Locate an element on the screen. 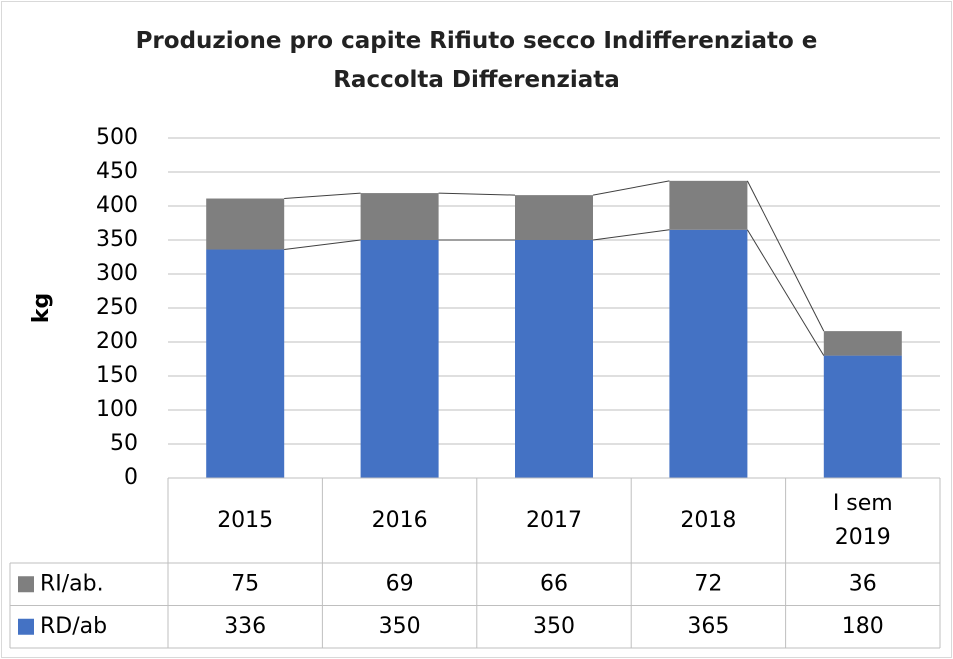 The image size is (953, 659). y-tick-label: 300 is located at coordinates (117, 273).